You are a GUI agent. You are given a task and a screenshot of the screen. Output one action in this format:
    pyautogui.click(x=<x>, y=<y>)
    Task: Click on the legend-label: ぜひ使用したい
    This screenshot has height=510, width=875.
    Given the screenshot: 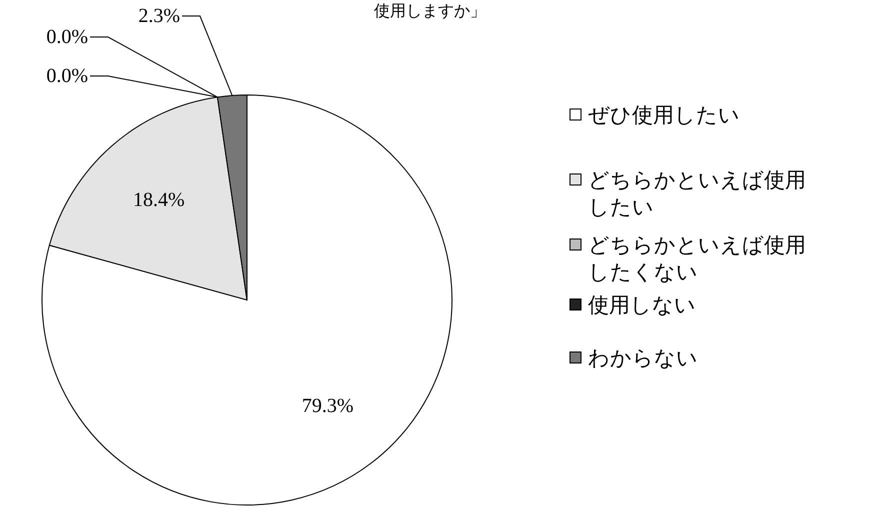 What is the action you would take?
    pyautogui.click(x=664, y=115)
    